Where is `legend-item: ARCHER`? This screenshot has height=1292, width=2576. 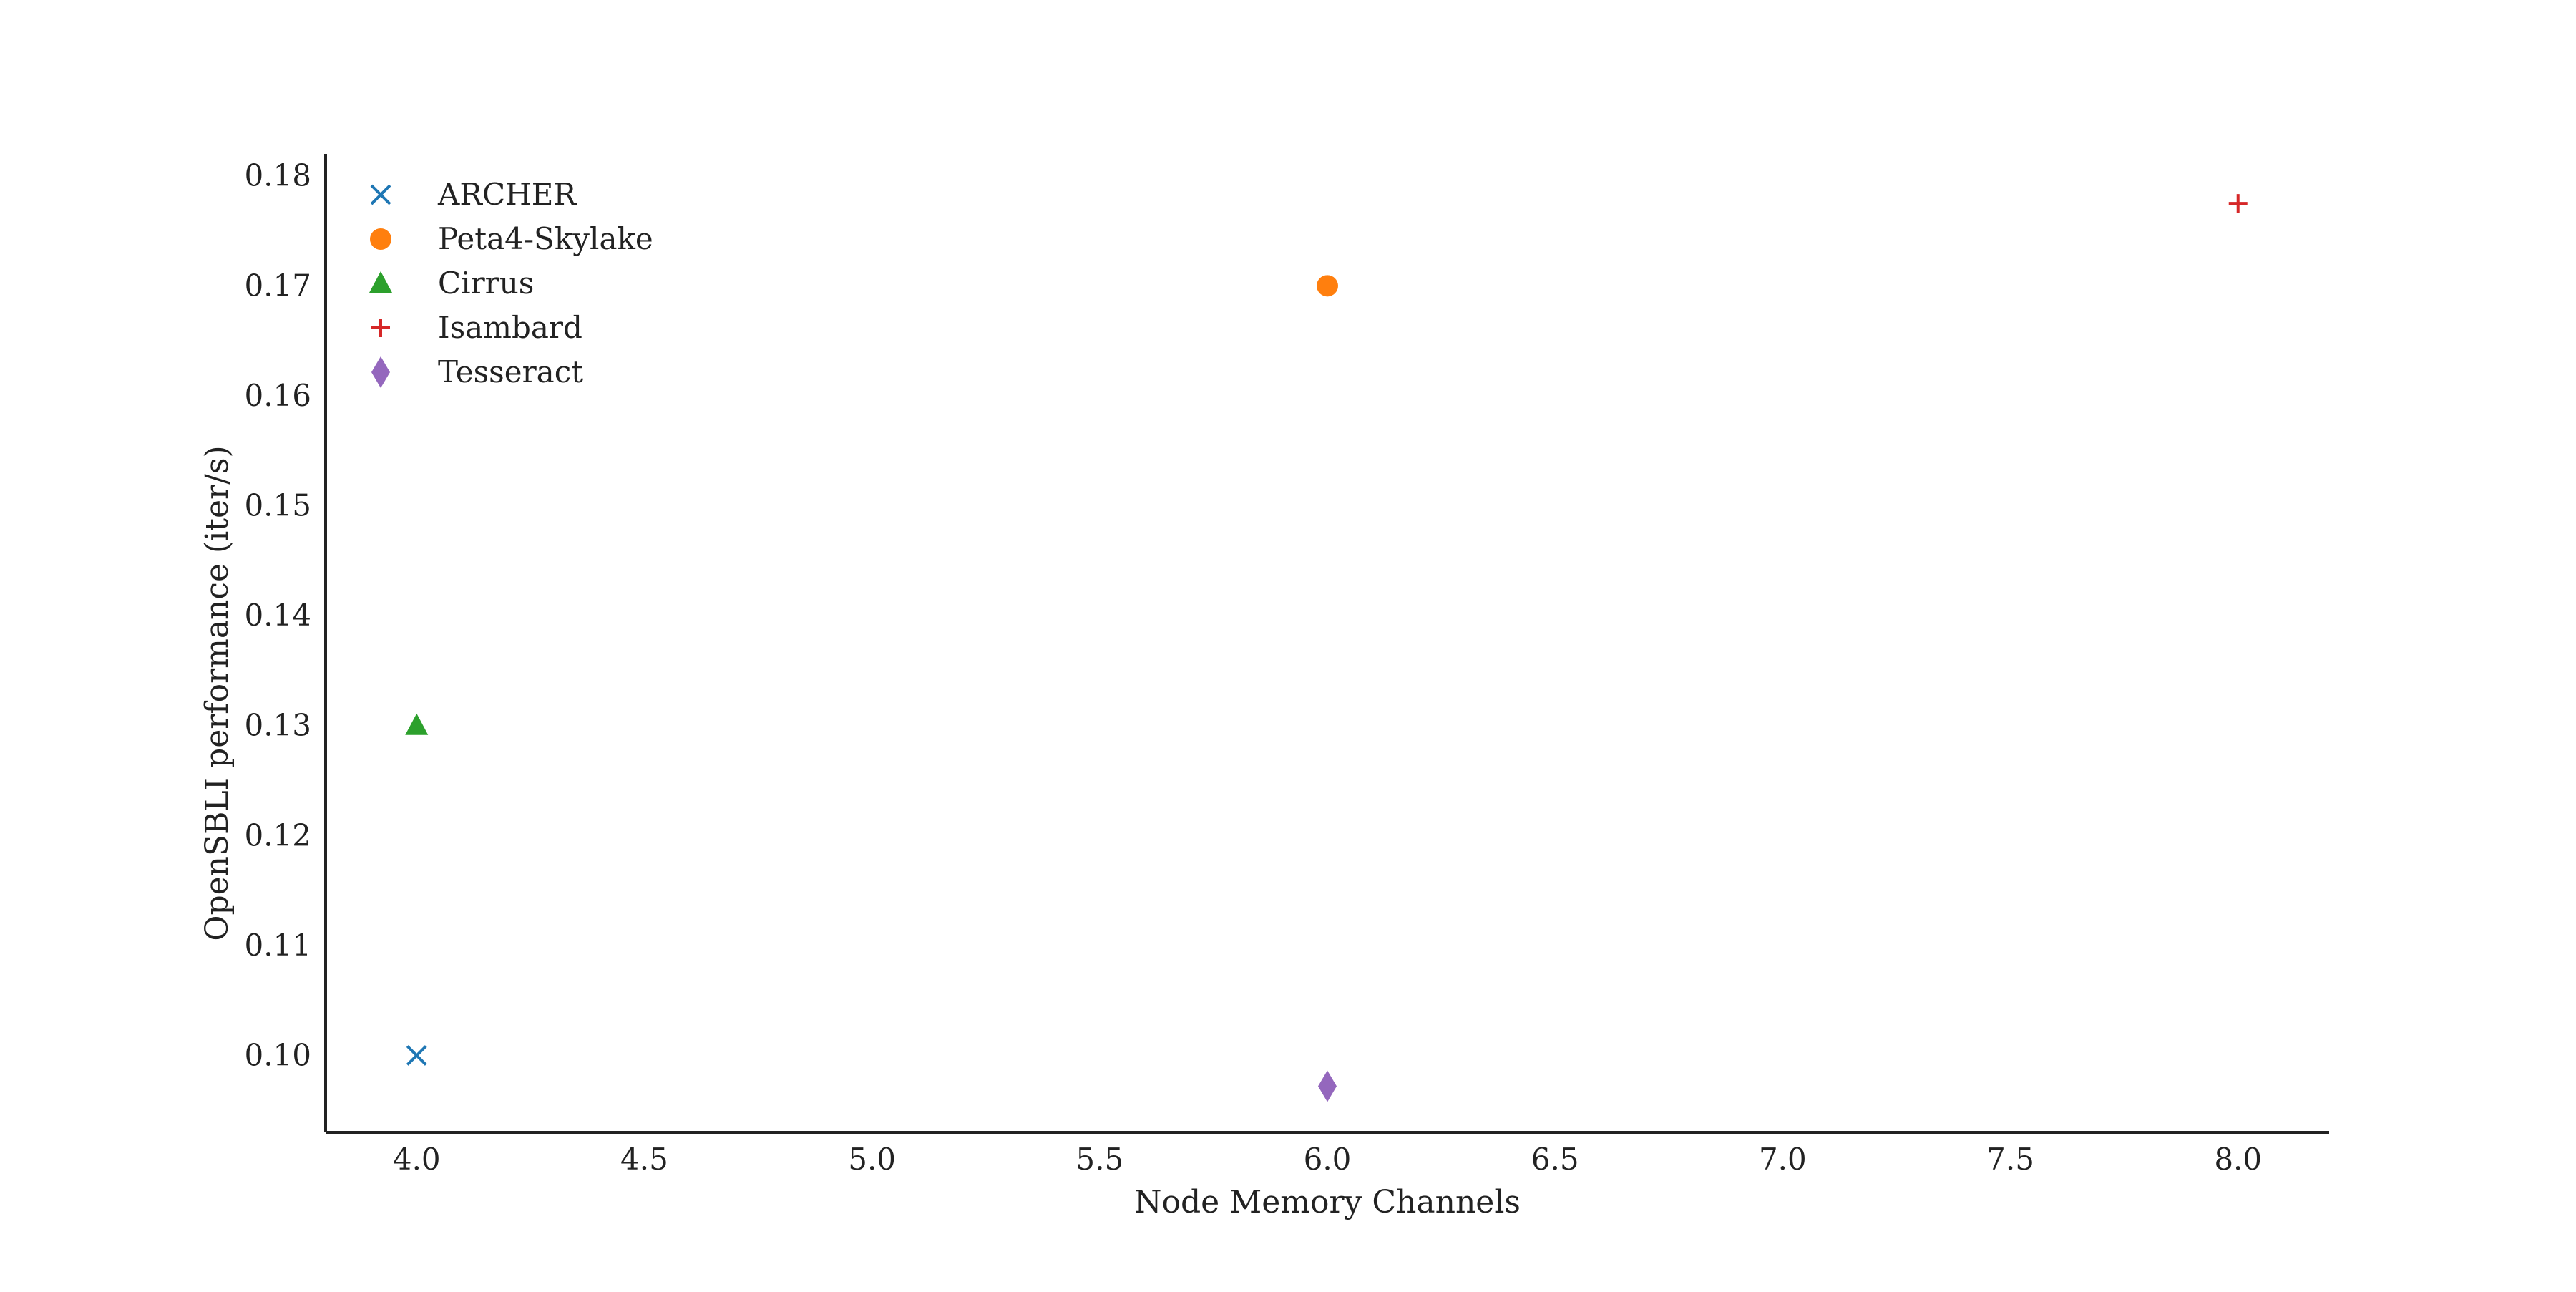 legend-item: ARCHER is located at coordinates (473, 194).